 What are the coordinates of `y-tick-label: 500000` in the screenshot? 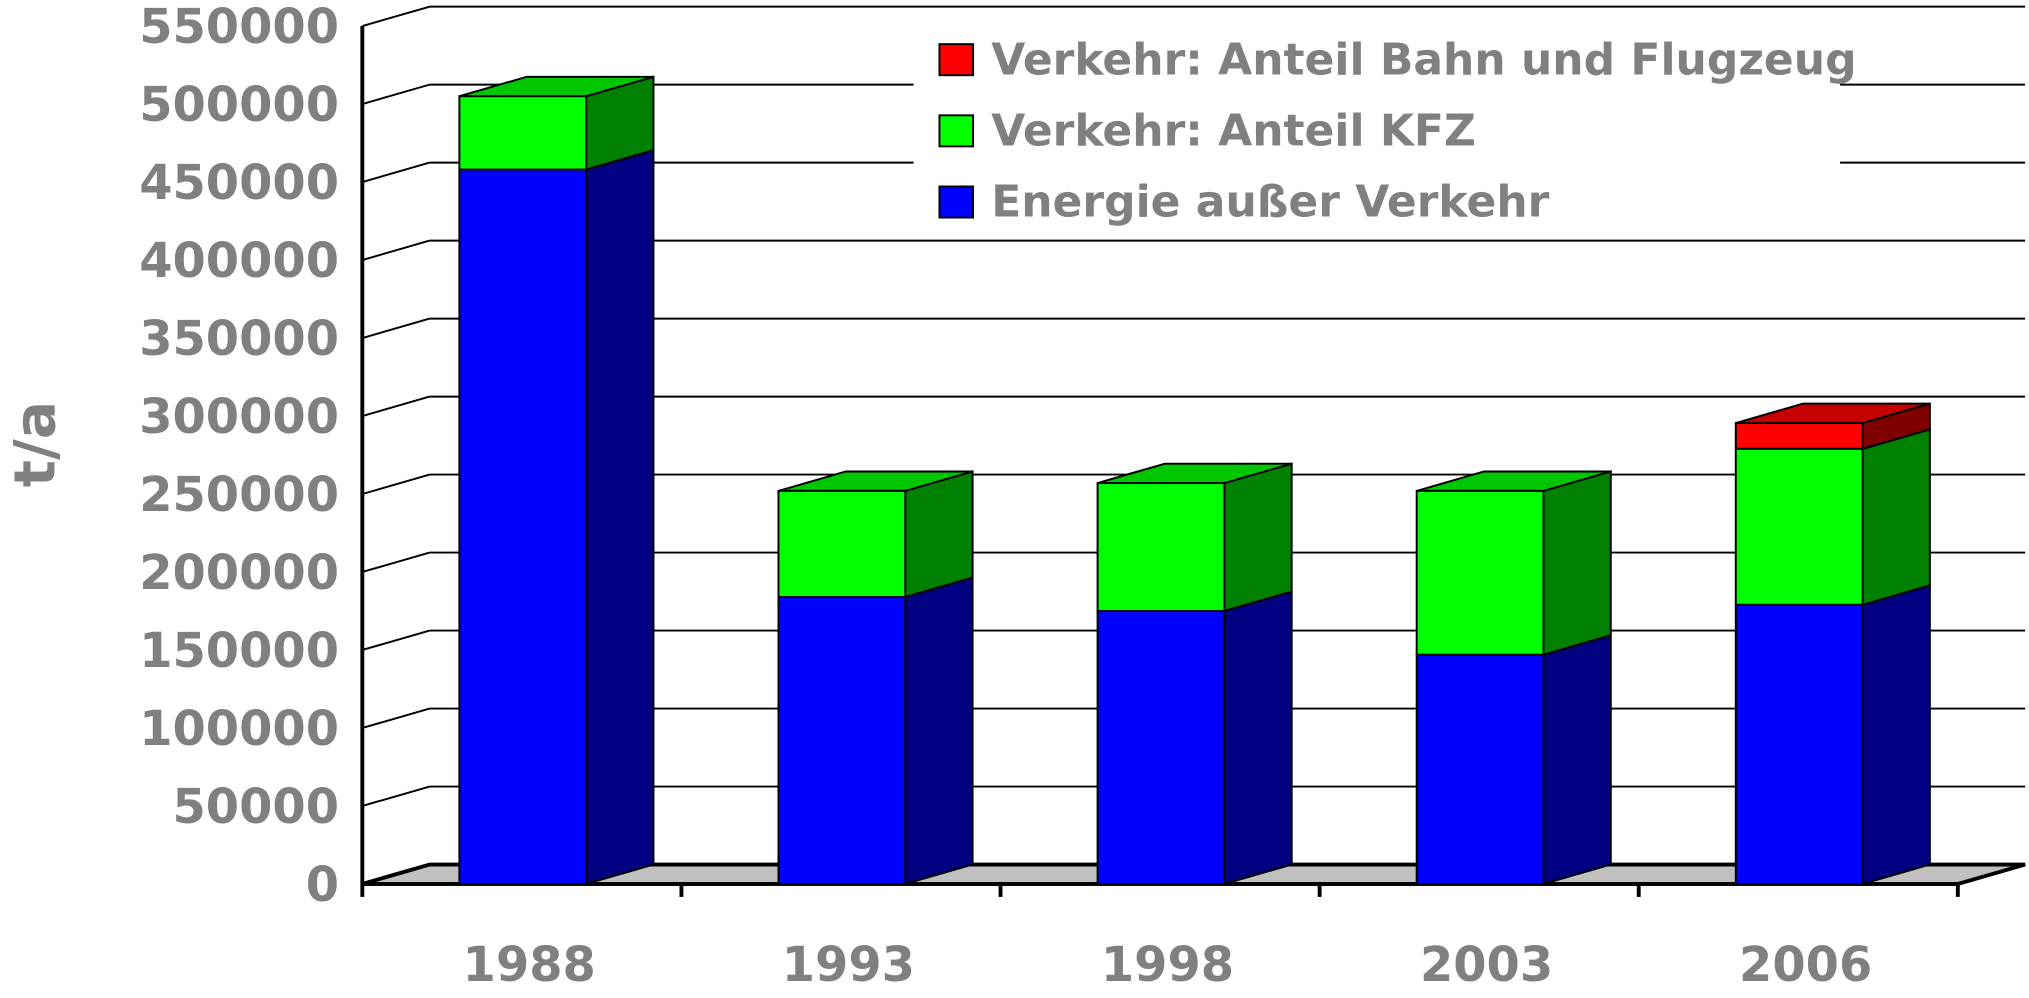 It's located at (239, 105).